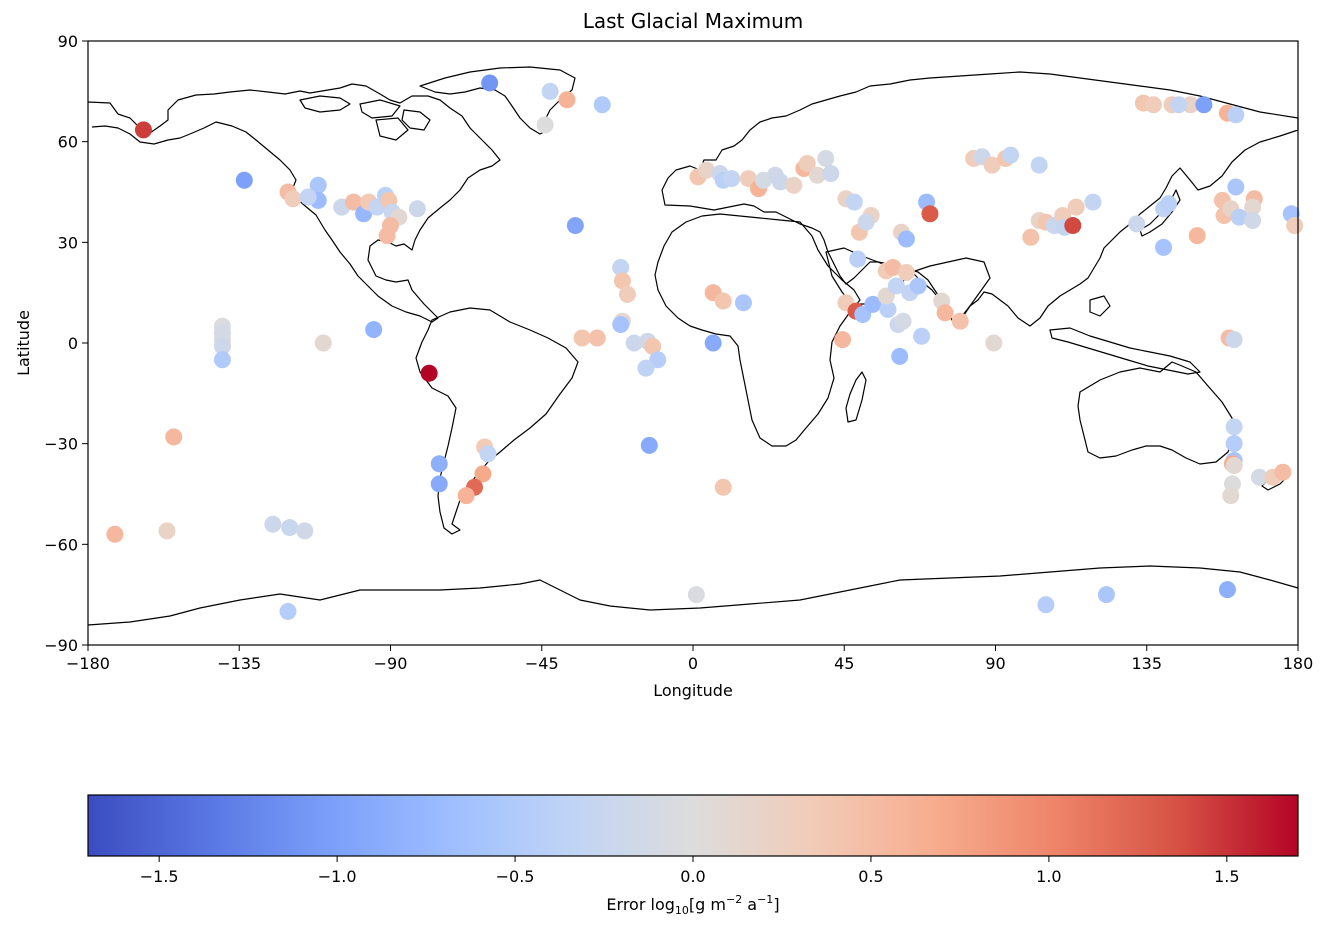 The image size is (1329, 930). Describe the element at coordinates (1125, 335) in the screenshot. I see `southeast-asia-islands-coastline` at that location.